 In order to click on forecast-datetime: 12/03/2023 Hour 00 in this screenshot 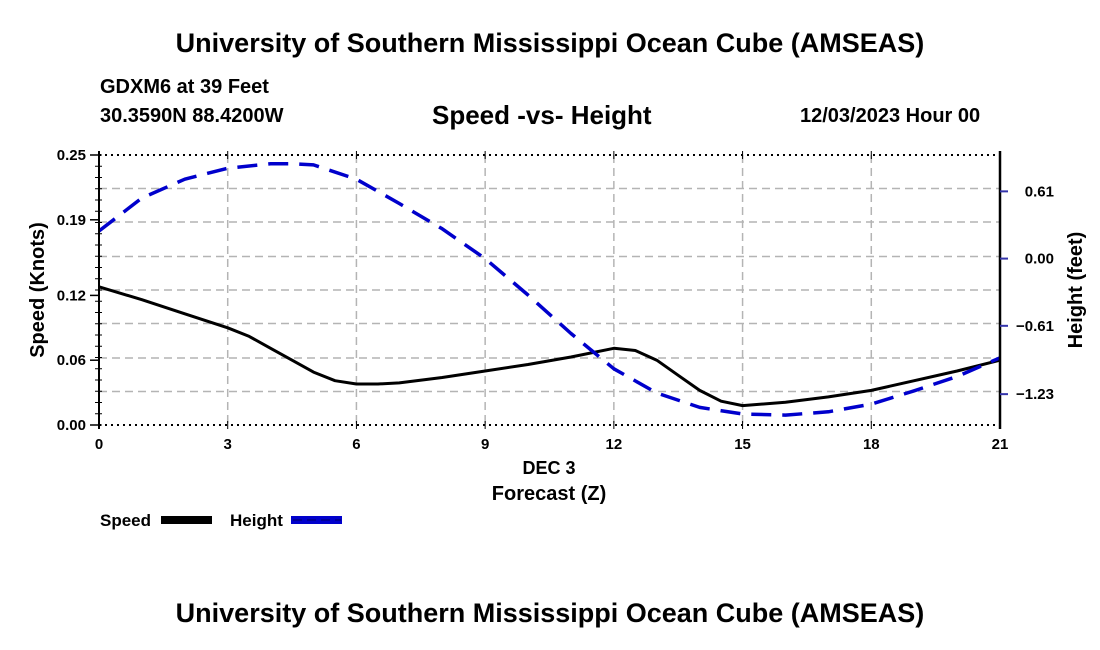, I will do `click(890, 116)`.